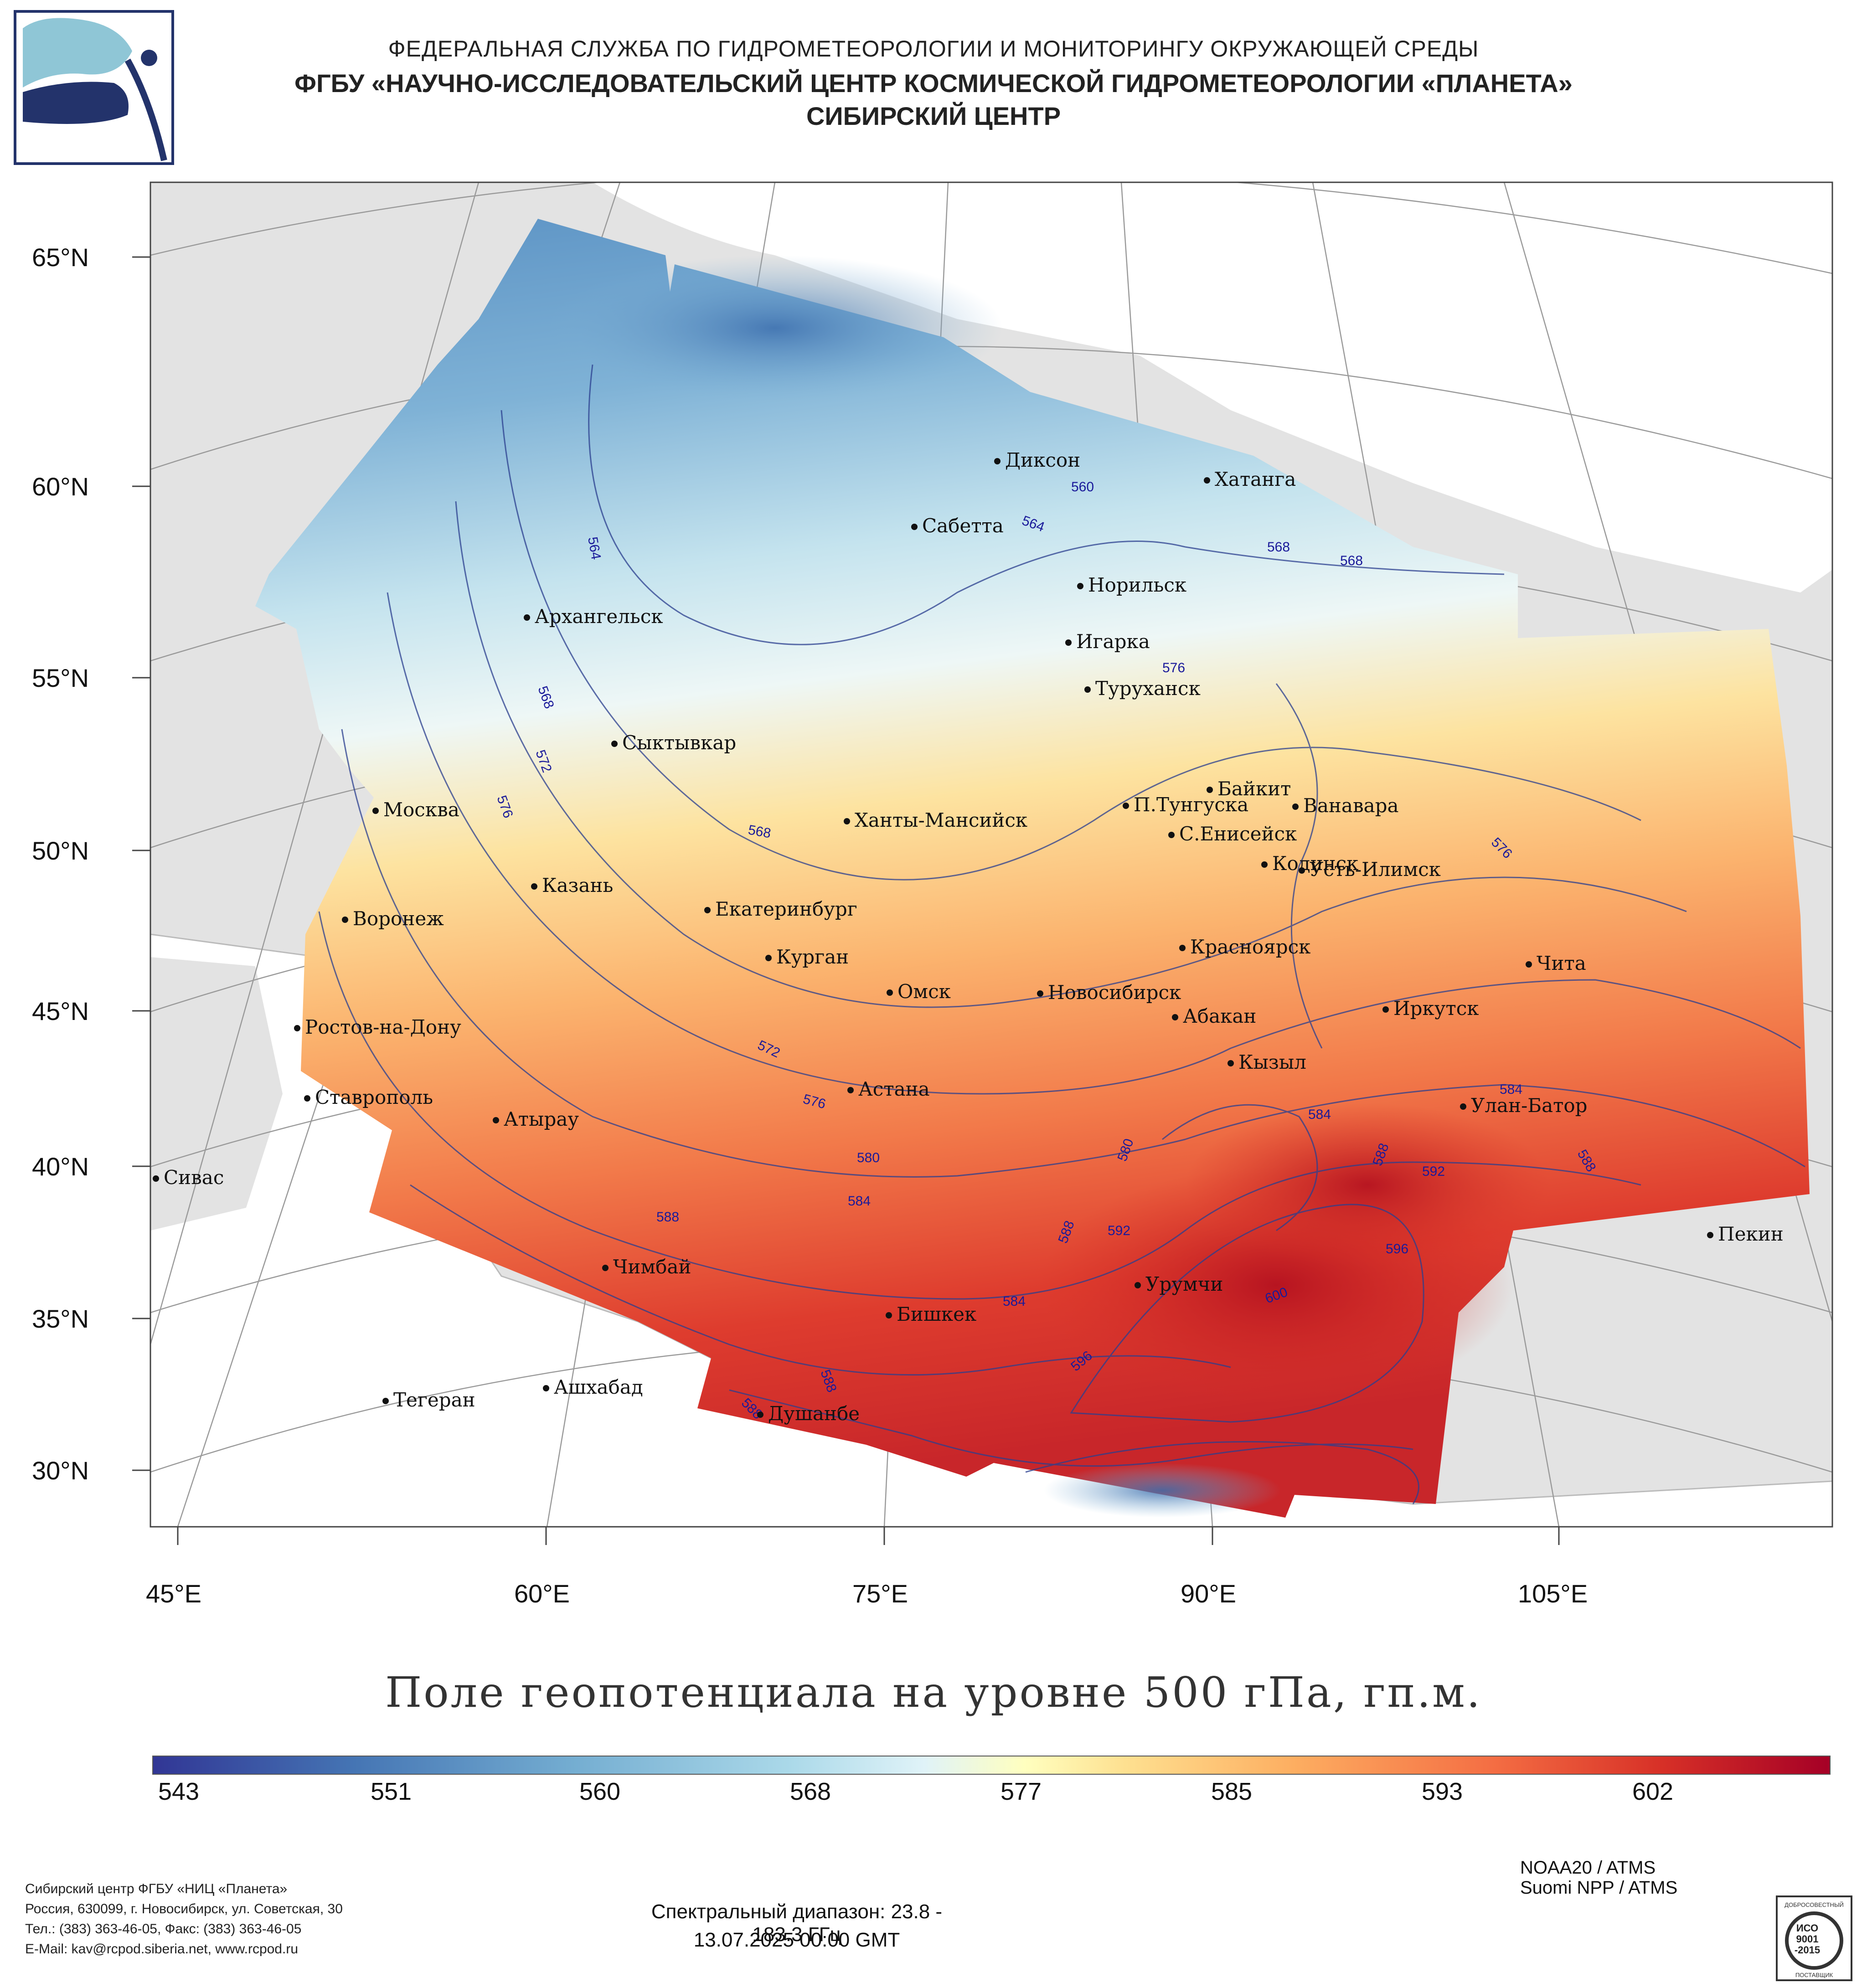 This screenshot has height=1988, width=1867. Describe the element at coordinates (1021, 1792) in the screenshot. I see `colorbar-tick: 577` at that location.